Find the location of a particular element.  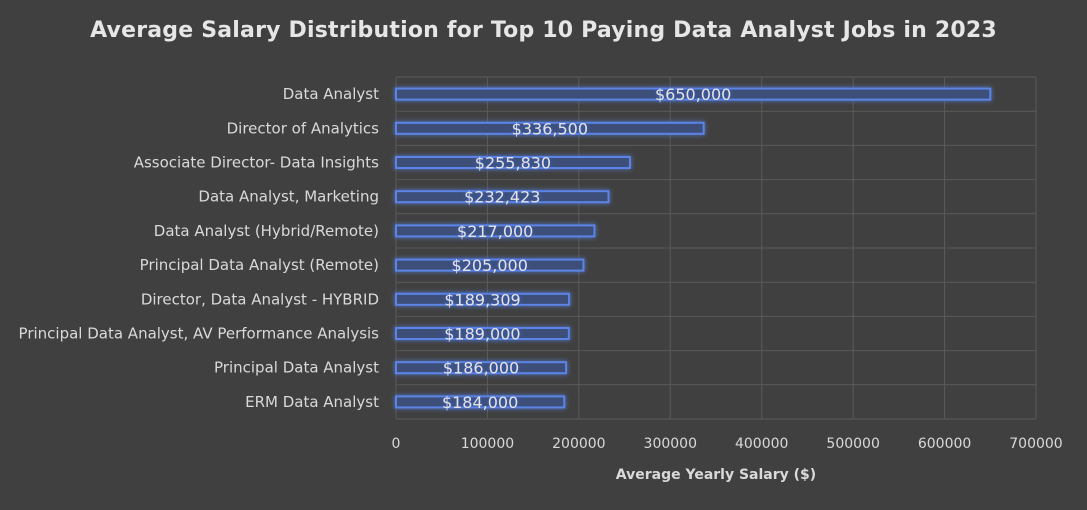

category-label: Associate Director- Data Insights is located at coordinates (256, 163).